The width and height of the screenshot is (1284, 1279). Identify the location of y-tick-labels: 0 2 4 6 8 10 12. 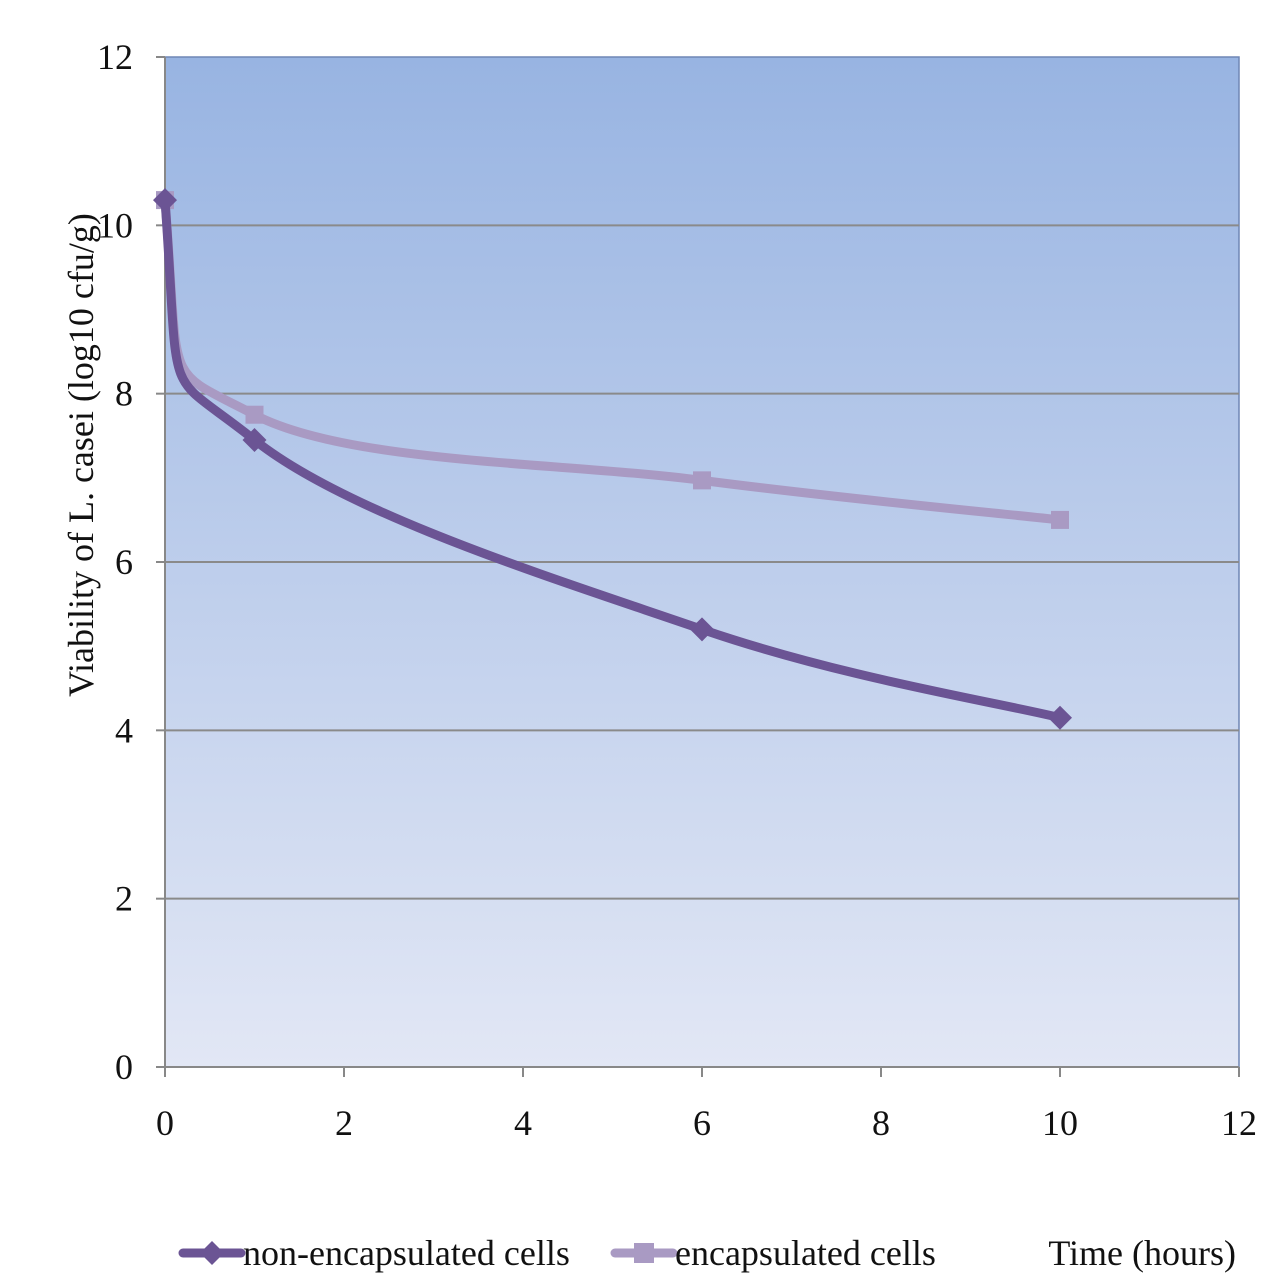
(115, 562).